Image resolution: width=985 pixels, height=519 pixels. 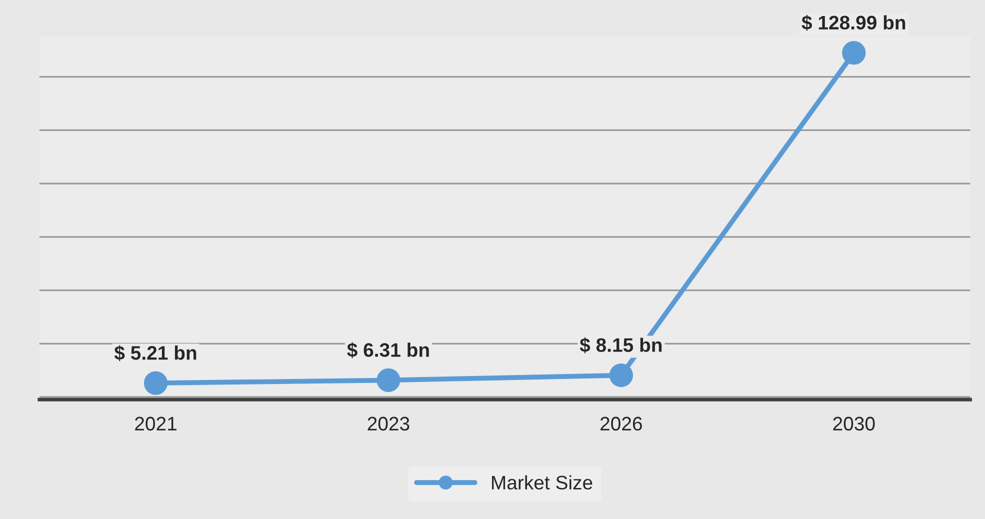 I want to click on x-tick-label: 2026, so click(x=621, y=423).